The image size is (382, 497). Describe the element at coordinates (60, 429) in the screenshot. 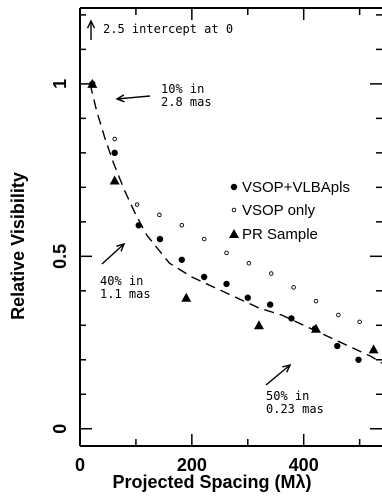

I see `y-tick-label: 0` at that location.